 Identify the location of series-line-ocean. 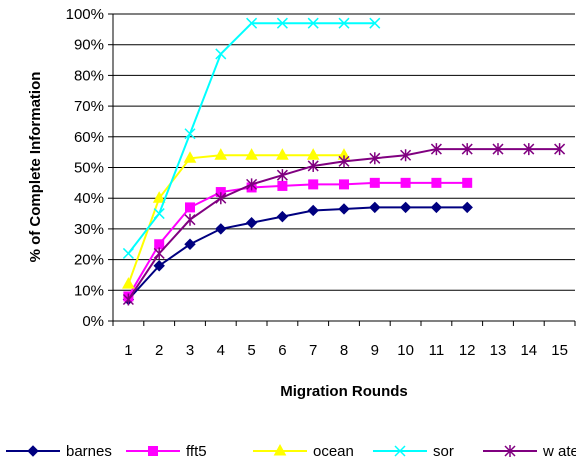
(235, 219).